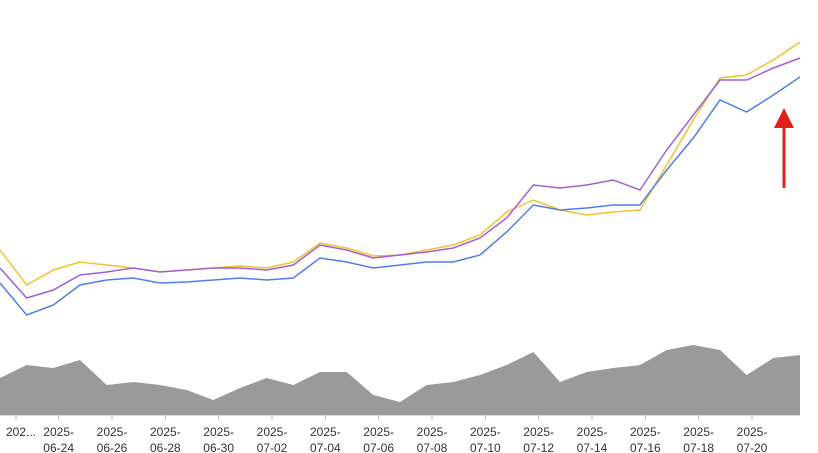 The width and height of the screenshot is (818, 453). What do you see at coordinates (378, 439) in the screenshot?
I see `x-tick-label: 2025-07-06` at bounding box center [378, 439].